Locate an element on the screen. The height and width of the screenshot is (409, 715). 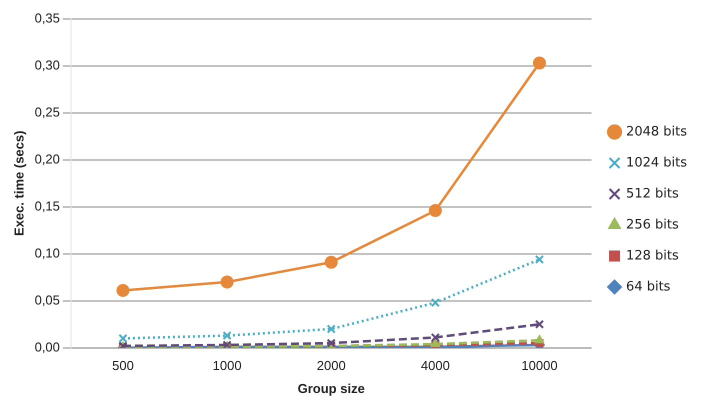
x-axis-title: Group size is located at coordinates (331, 388).